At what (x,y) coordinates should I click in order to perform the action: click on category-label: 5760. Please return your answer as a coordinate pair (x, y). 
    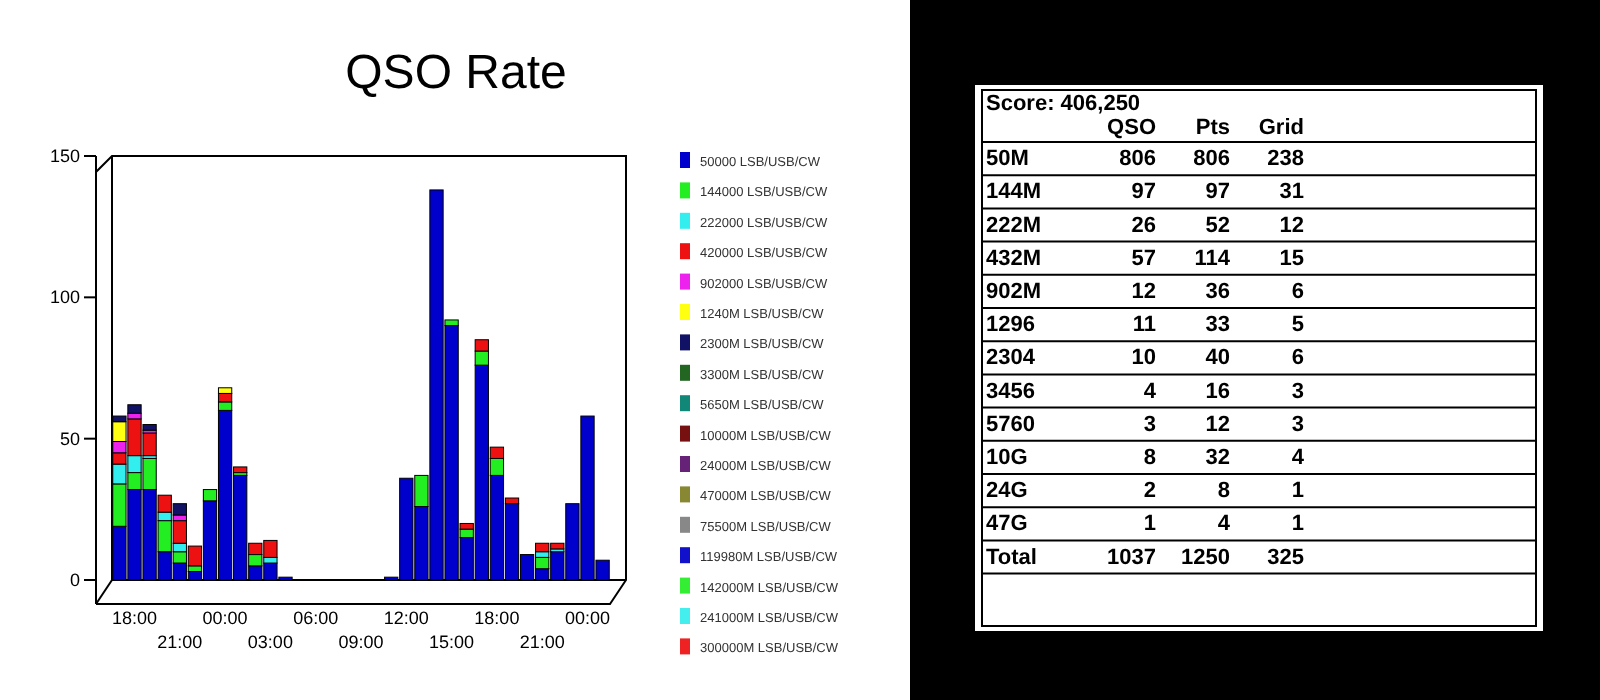
    Looking at the image, I should click on (1010, 424).